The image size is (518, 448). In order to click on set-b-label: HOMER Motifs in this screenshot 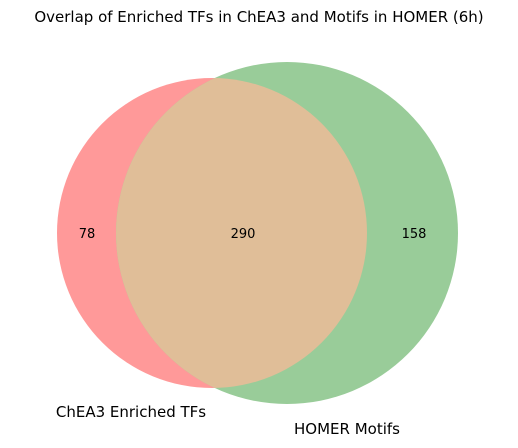, I will do `click(347, 429)`.